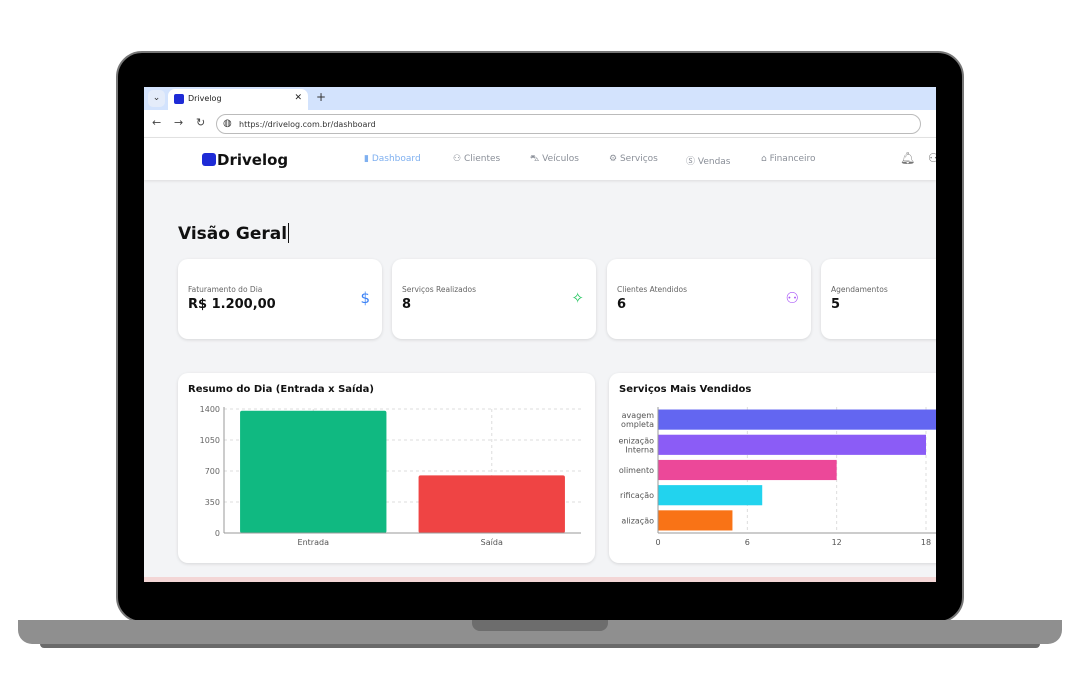  Describe the element at coordinates (637, 520) in the screenshot. I see `y-tick-label: alização` at that location.